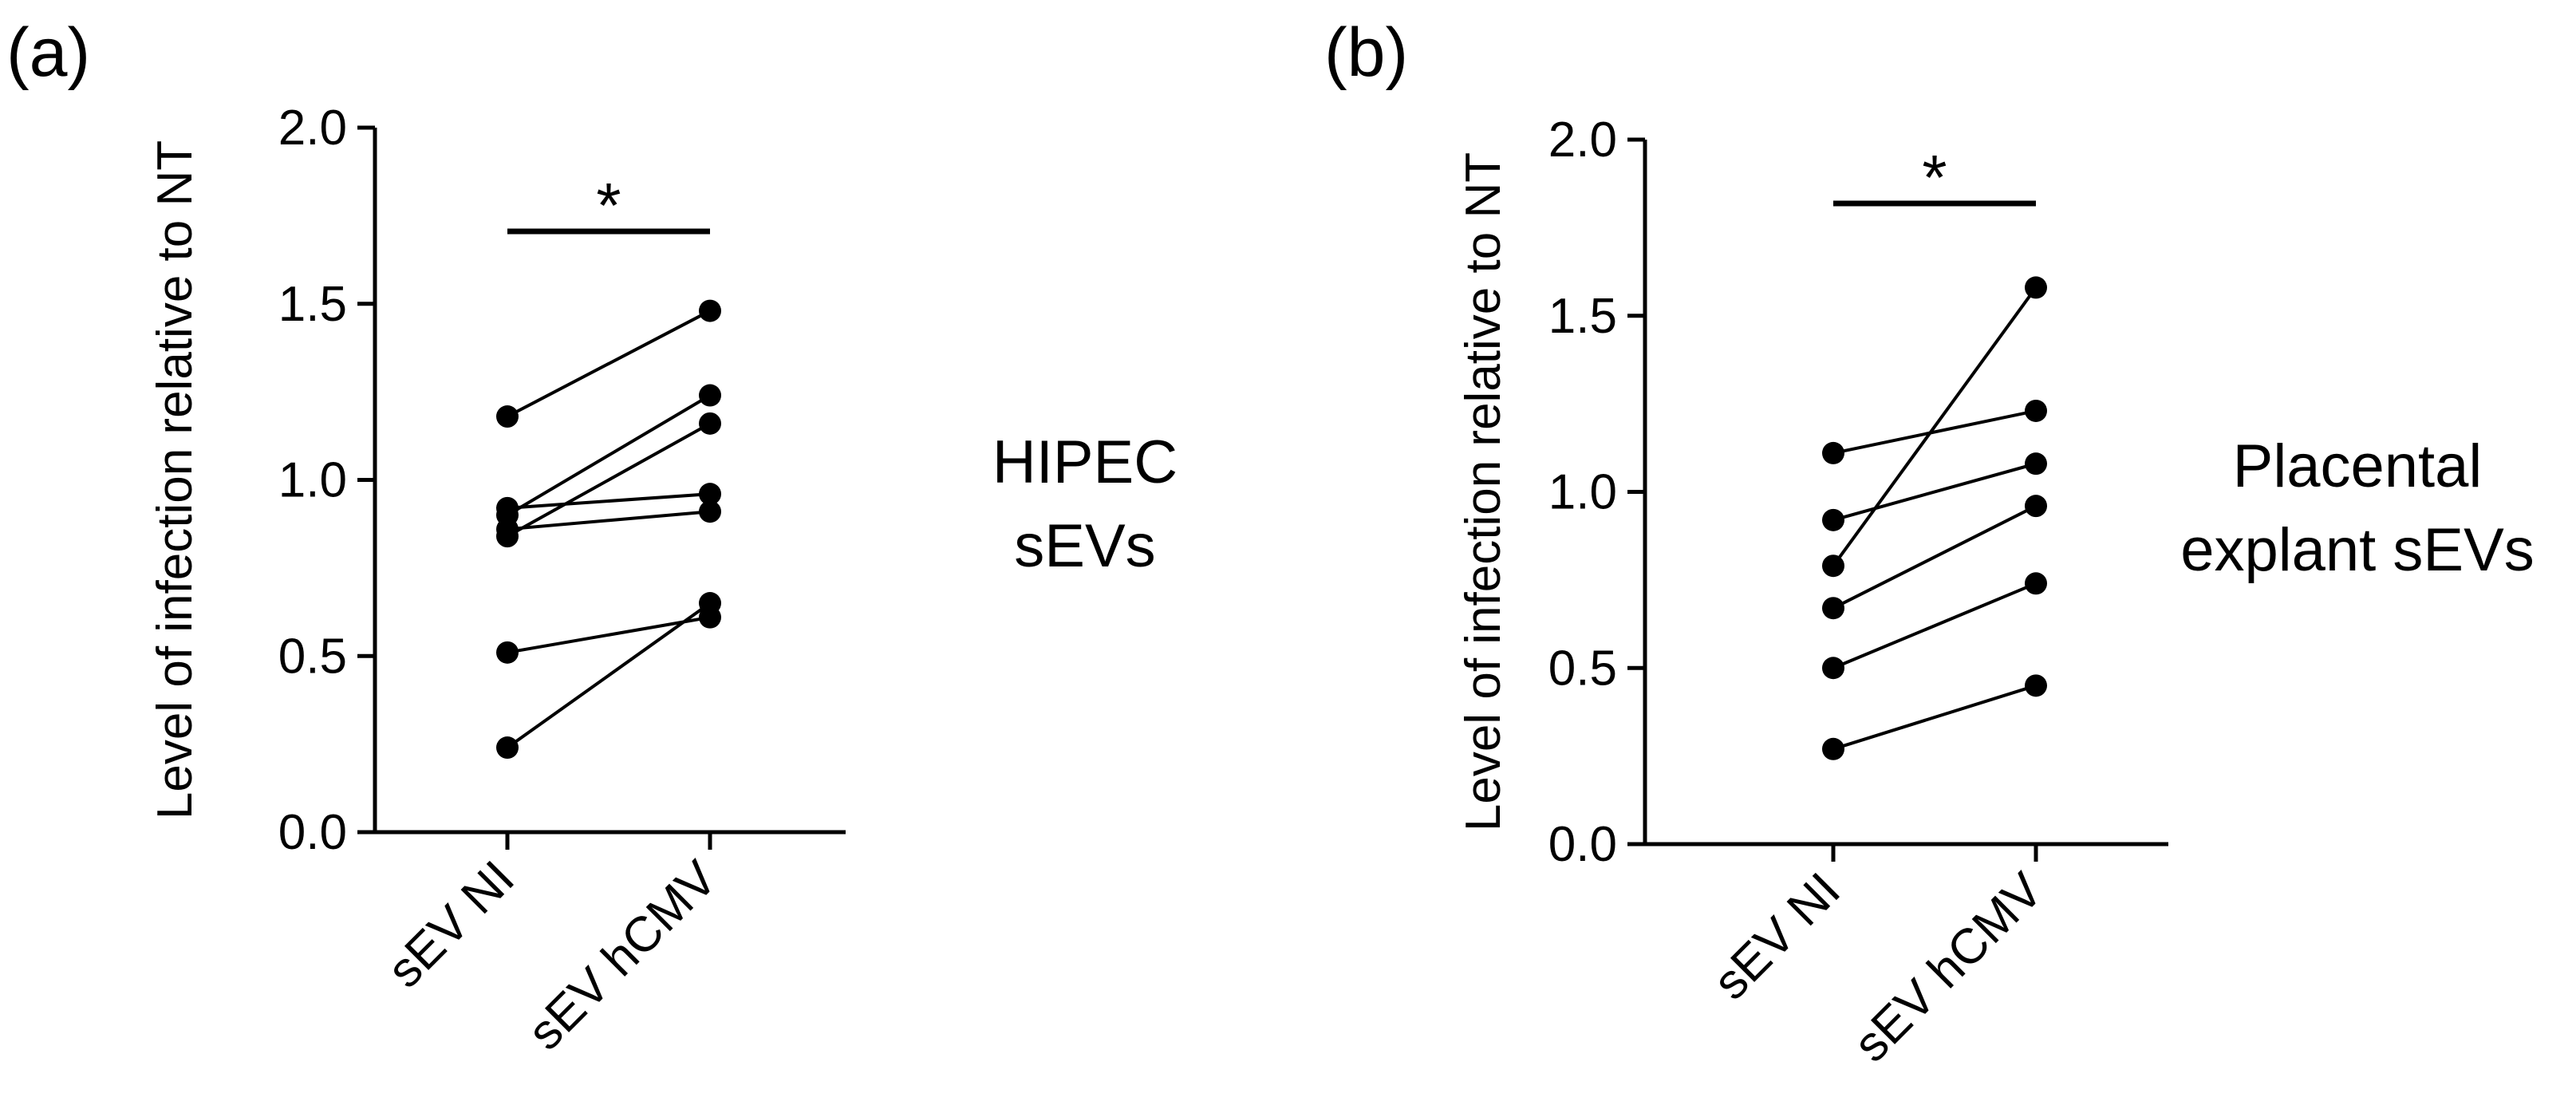 The height and width of the screenshot is (1109, 2576). Describe the element at coordinates (48, 52) in the screenshot. I see `panel-label: (a)` at that location.